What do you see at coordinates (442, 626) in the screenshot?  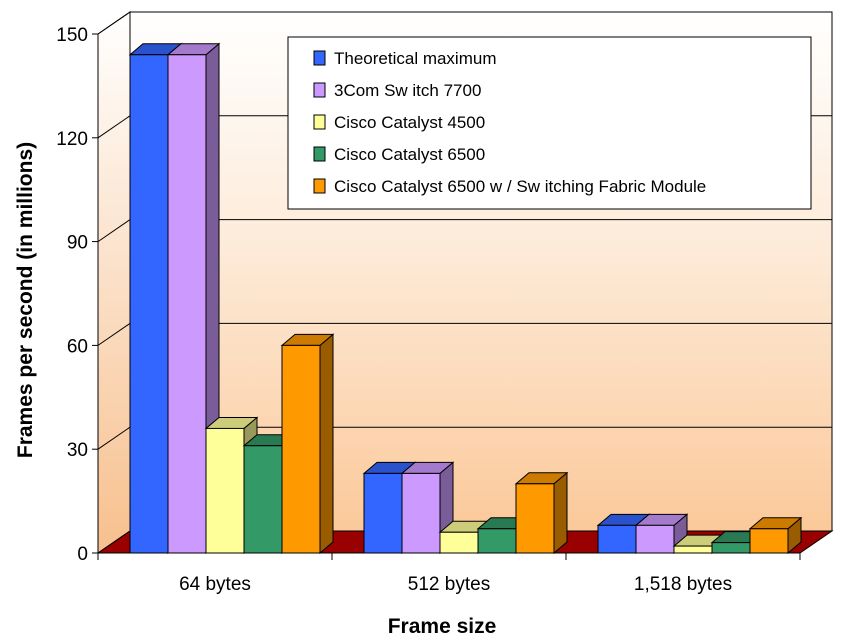 I see `x-axis-title: Frame size` at bounding box center [442, 626].